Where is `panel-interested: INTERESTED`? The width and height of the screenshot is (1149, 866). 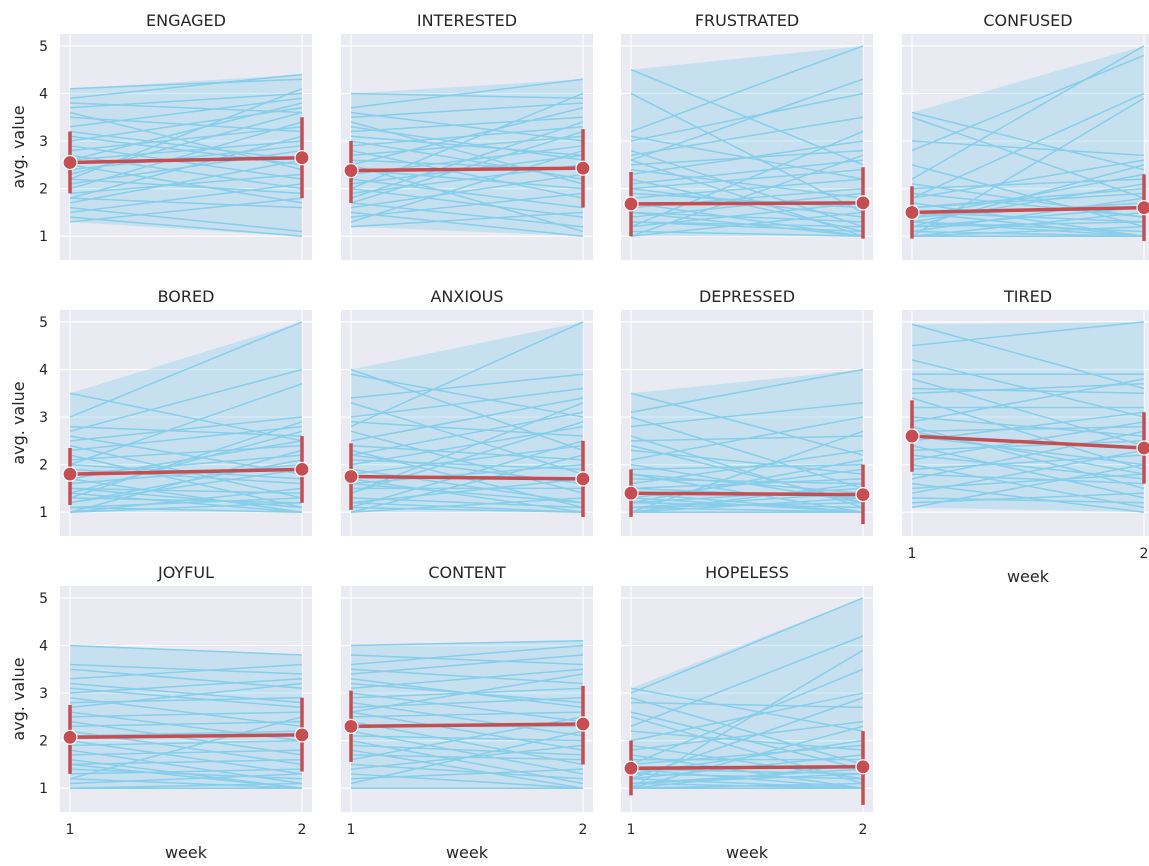 panel-interested: INTERESTED is located at coordinates (467, 135).